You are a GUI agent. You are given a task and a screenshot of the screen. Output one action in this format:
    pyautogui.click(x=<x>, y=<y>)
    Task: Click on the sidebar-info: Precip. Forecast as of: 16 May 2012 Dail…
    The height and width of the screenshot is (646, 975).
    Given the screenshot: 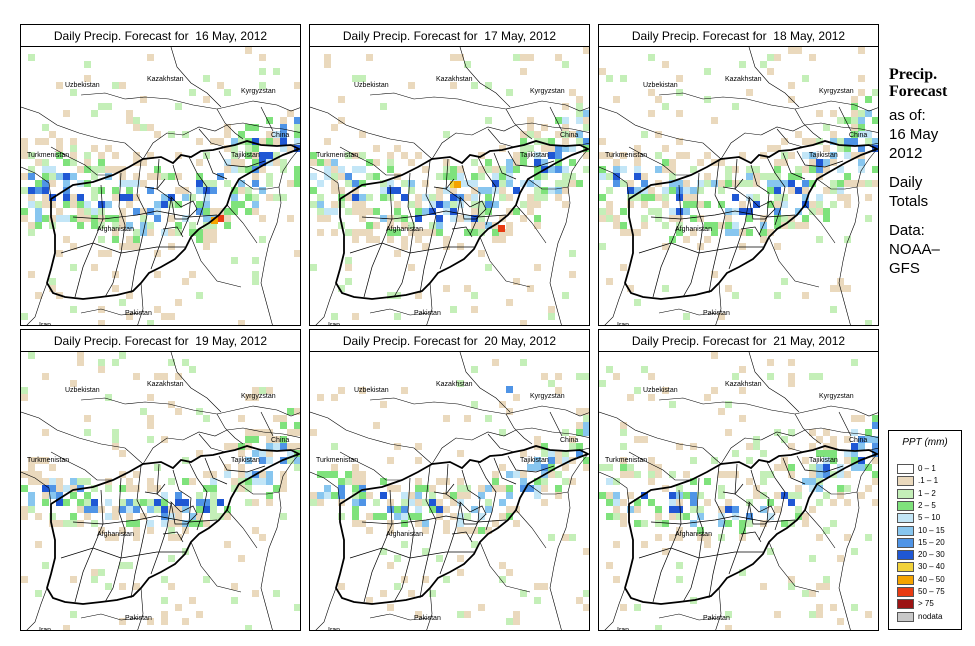 What is the action you would take?
    pyautogui.click(x=918, y=172)
    